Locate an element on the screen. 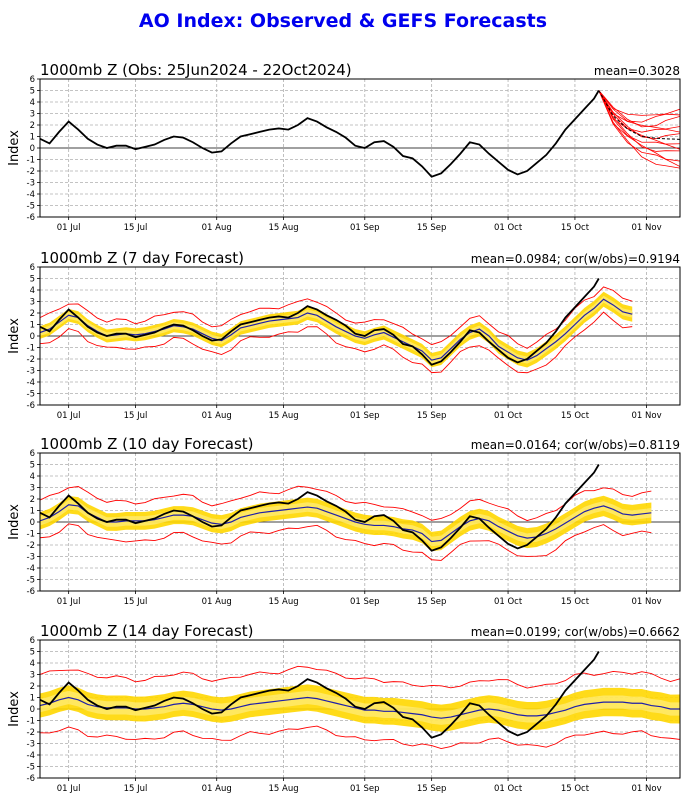 The image size is (686, 800). panel-stats: mean=0.3028 is located at coordinates (637, 71).